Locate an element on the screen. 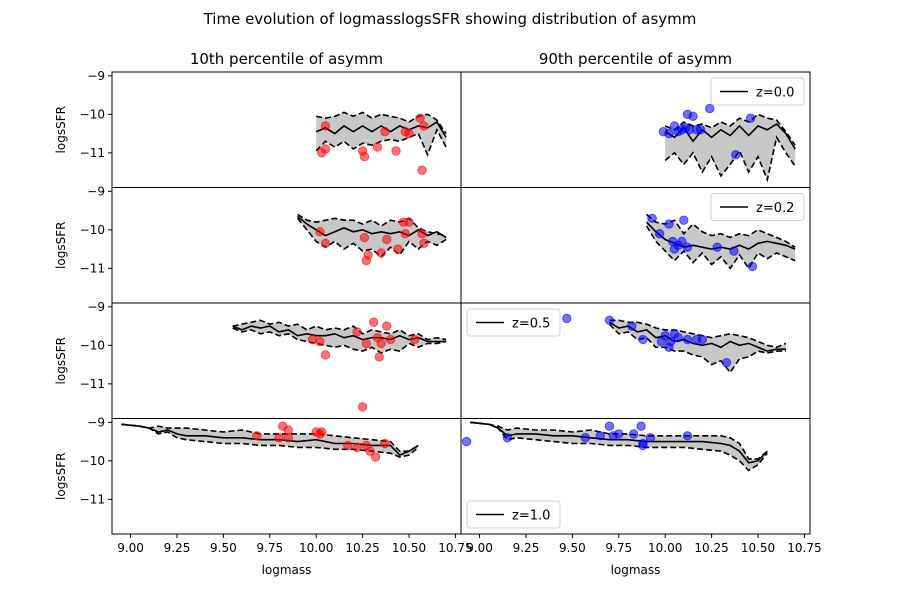  legend-label: z=0.2 is located at coordinates (775, 208).